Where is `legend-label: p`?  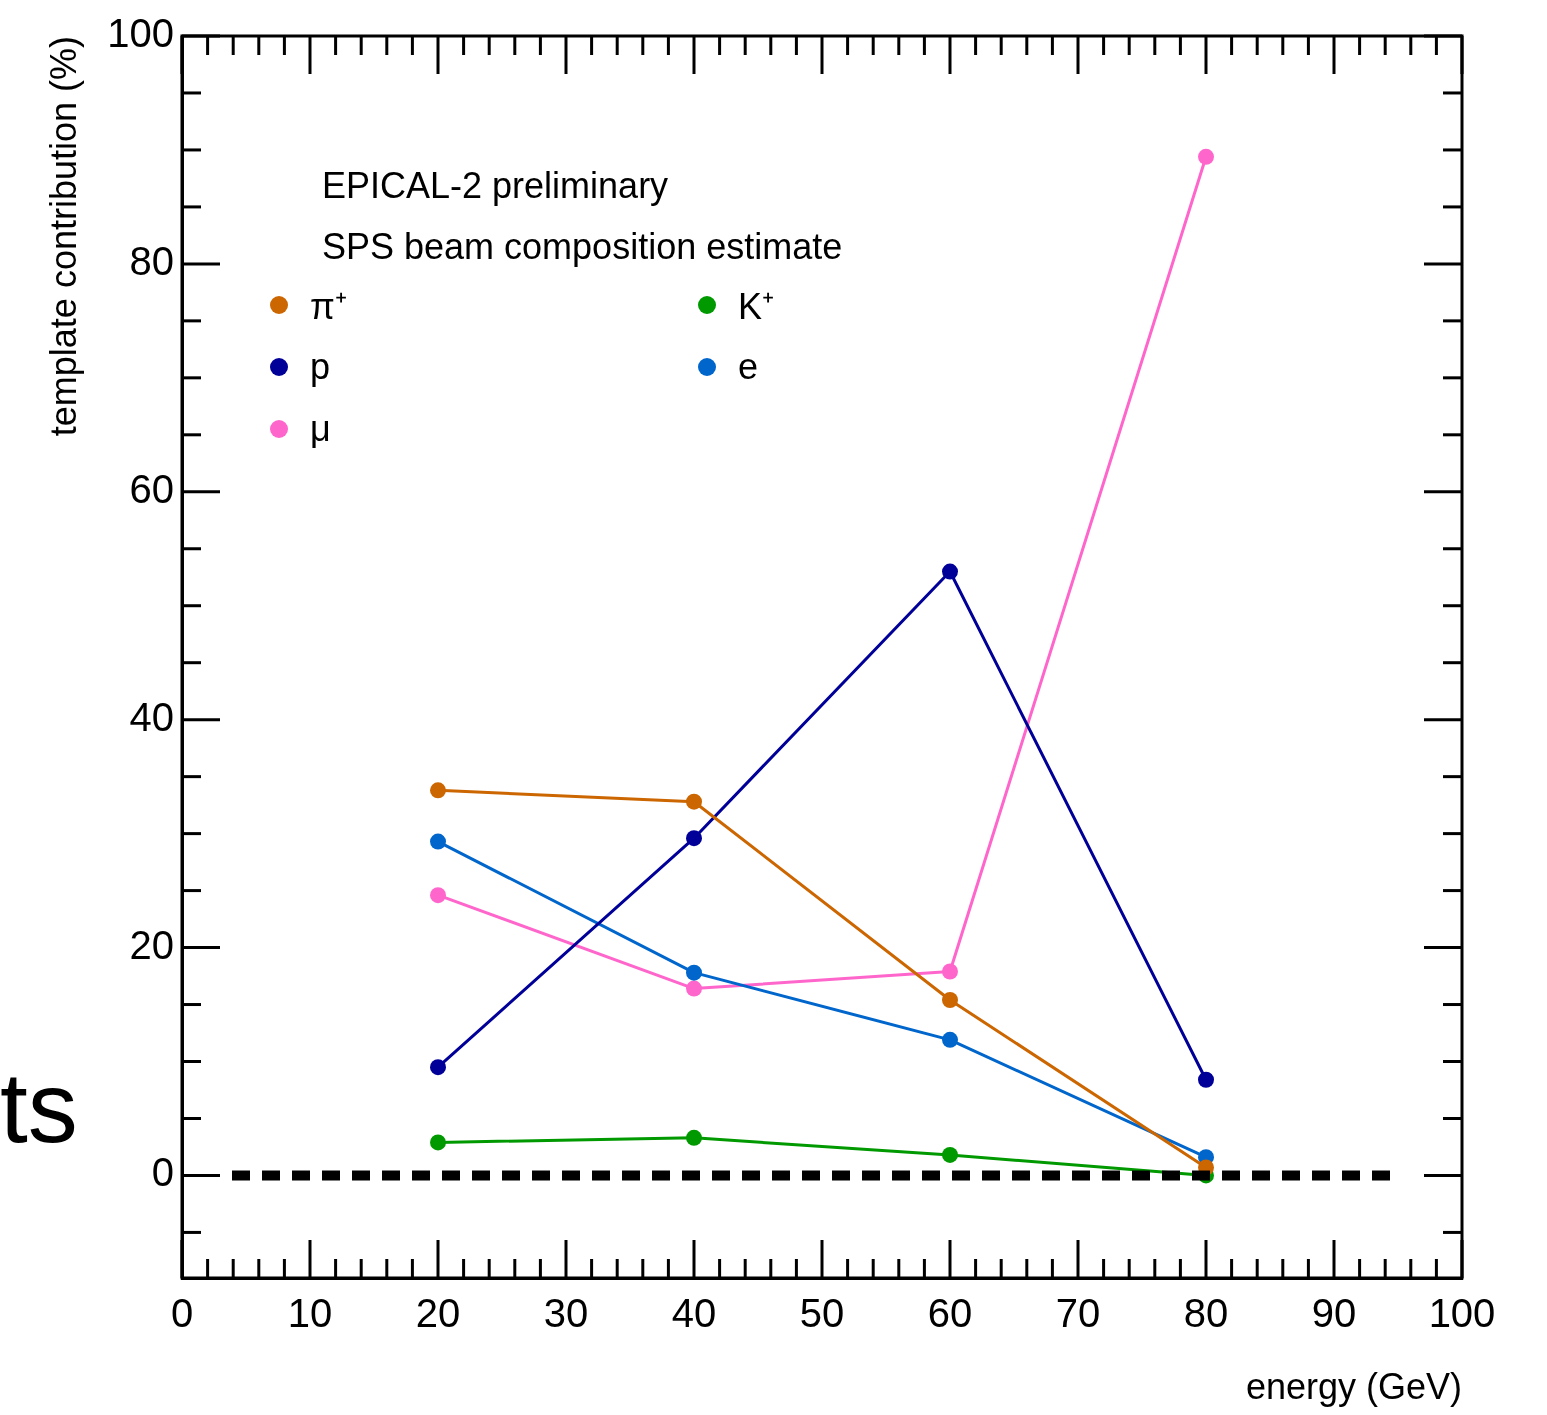 legend-label: p is located at coordinates (320, 367).